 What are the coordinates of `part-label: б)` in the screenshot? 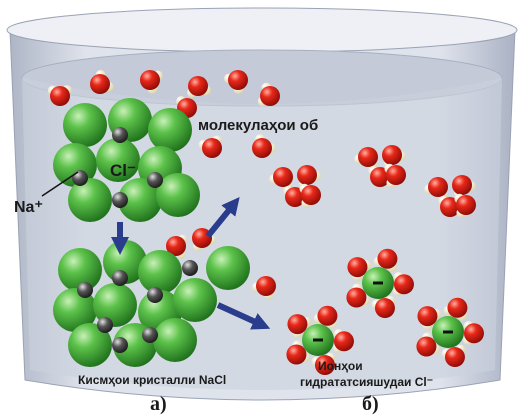 It's located at (370, 404).